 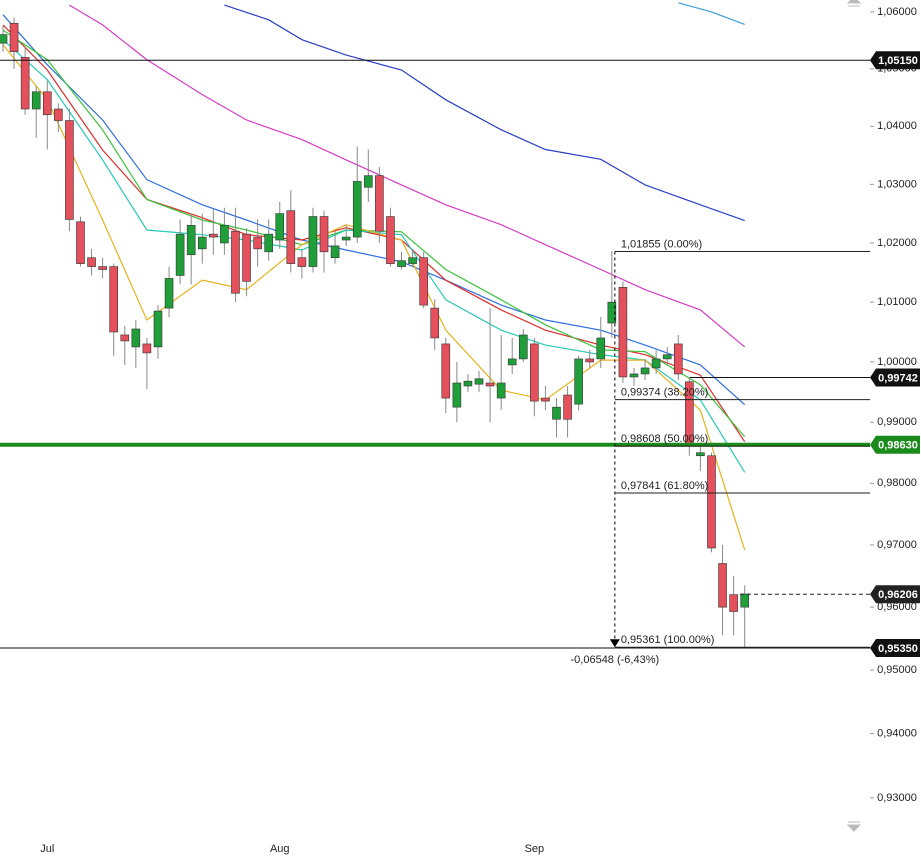 I want to click on fib-level-label: 1,01855 (0.00%), so click(x=661, y=244).